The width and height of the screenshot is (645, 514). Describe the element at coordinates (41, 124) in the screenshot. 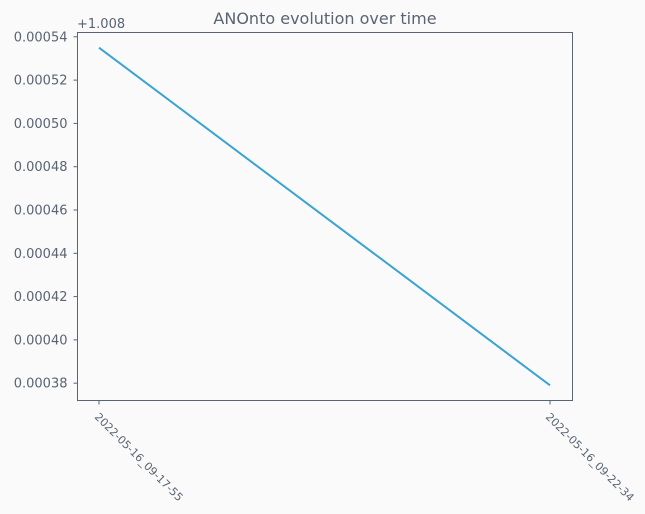

I see `y-tick-label: 0.00050` at that location.